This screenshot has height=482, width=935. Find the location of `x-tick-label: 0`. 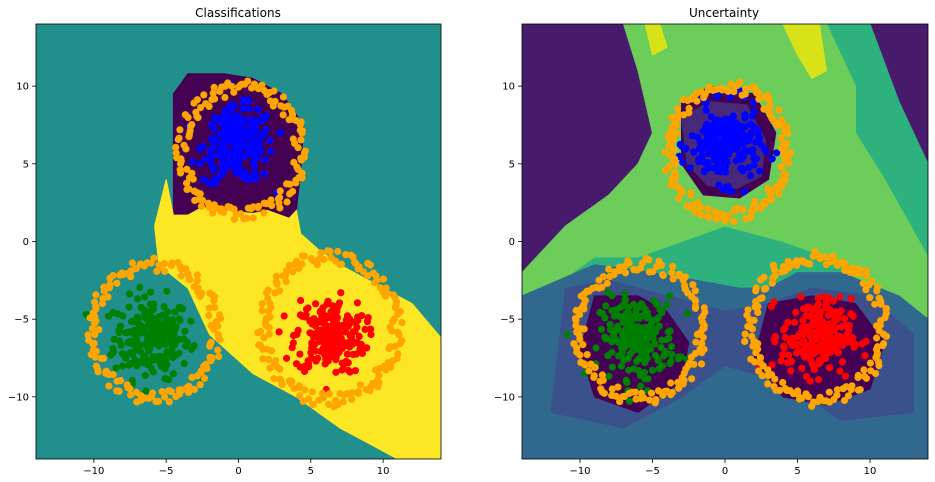

x-tick-label: 0 is located at coordinates (725, 471).